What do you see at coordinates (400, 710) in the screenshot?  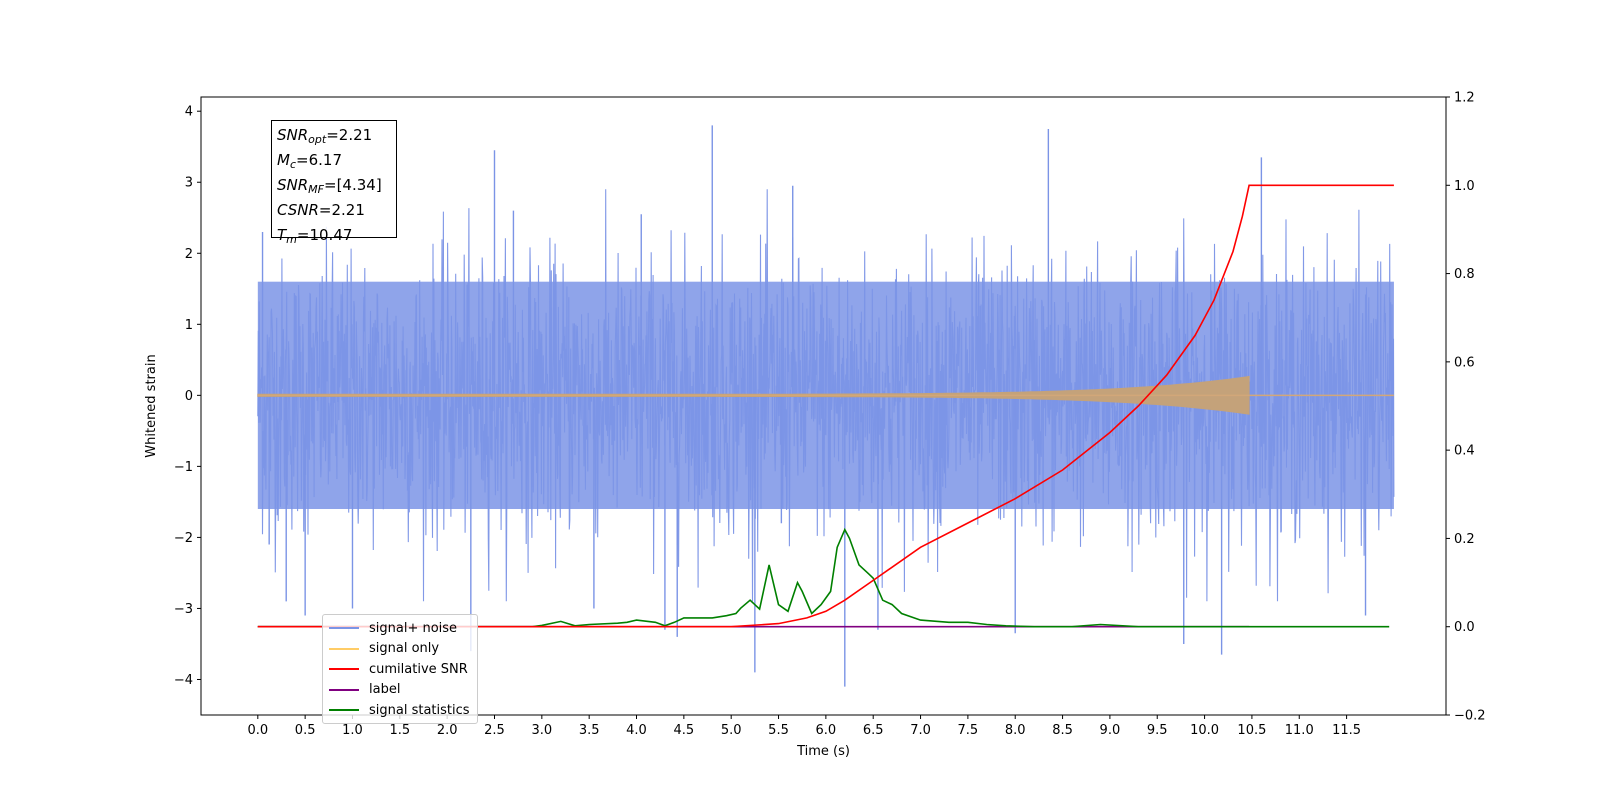 I see `legend-item-signal-statistics: signal statistics` at bounding box center [400, 710].